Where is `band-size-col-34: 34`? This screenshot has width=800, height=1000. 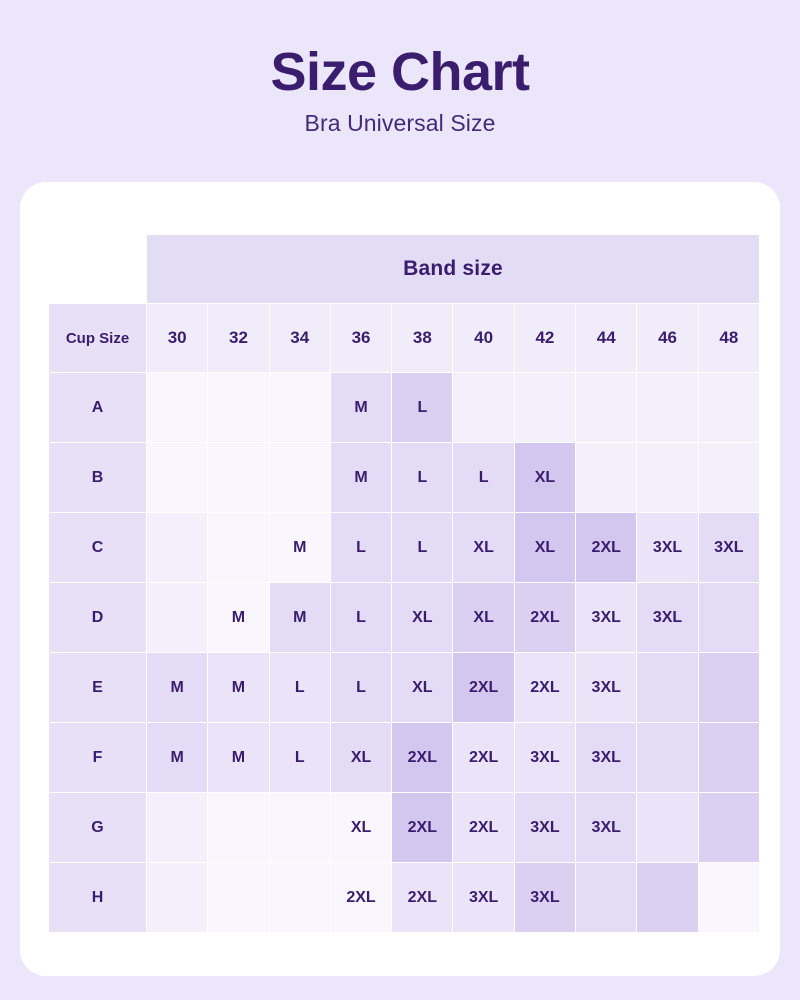 band-size-col-34: 34 is located at coordinates (299, 338).